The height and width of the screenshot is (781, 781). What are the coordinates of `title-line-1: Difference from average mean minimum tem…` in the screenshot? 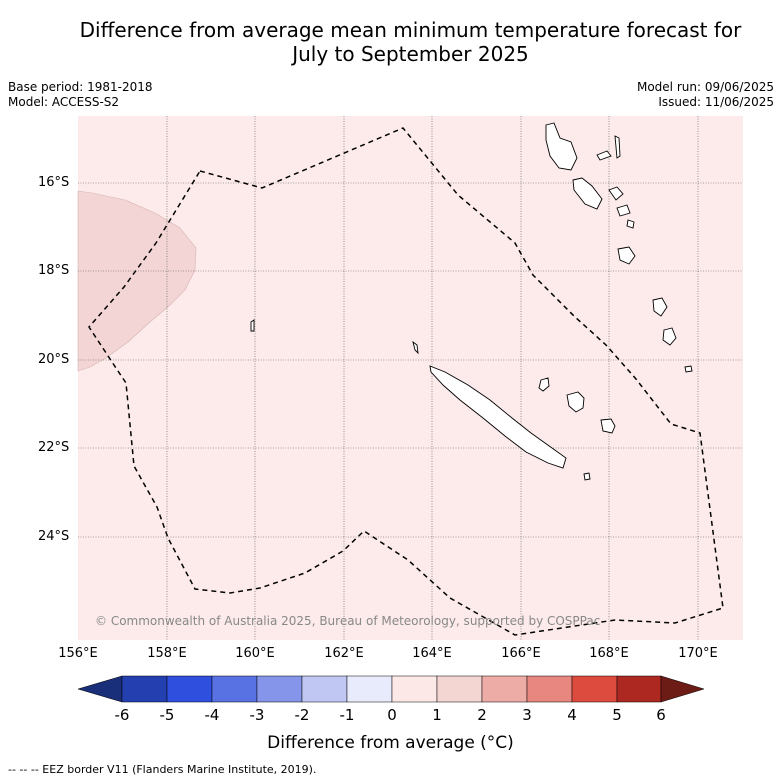 It's located at (410, 30).